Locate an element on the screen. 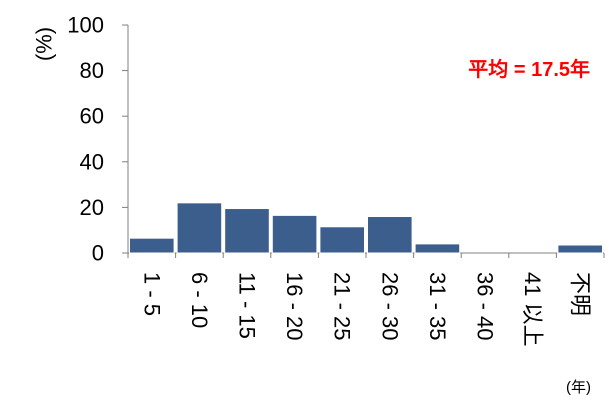 The height and width of the screenshot is (401, 609). y-tick-label: 40 is located at coordinates (92, 161).